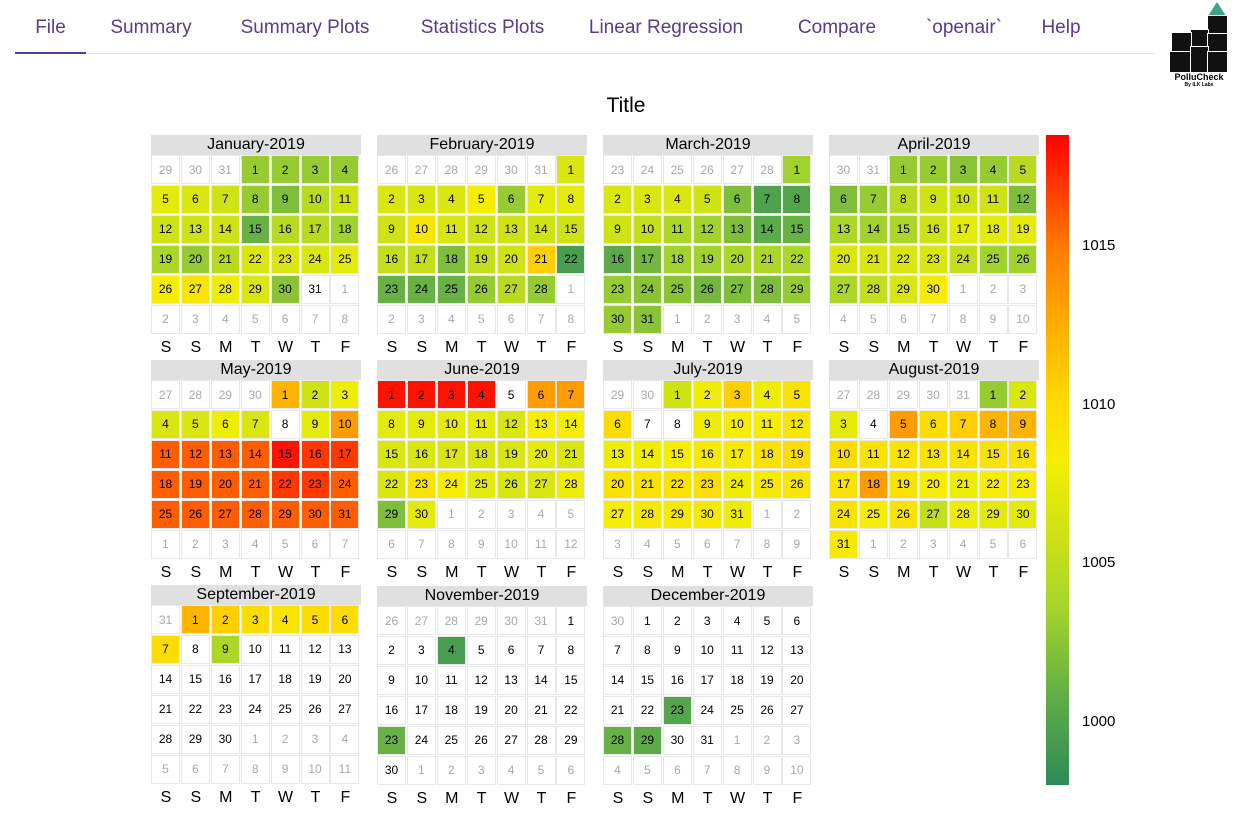 The height and width of the screenshot is (831, 1241). I want to click on calendar-day-cell: 29, so click(993, 514).